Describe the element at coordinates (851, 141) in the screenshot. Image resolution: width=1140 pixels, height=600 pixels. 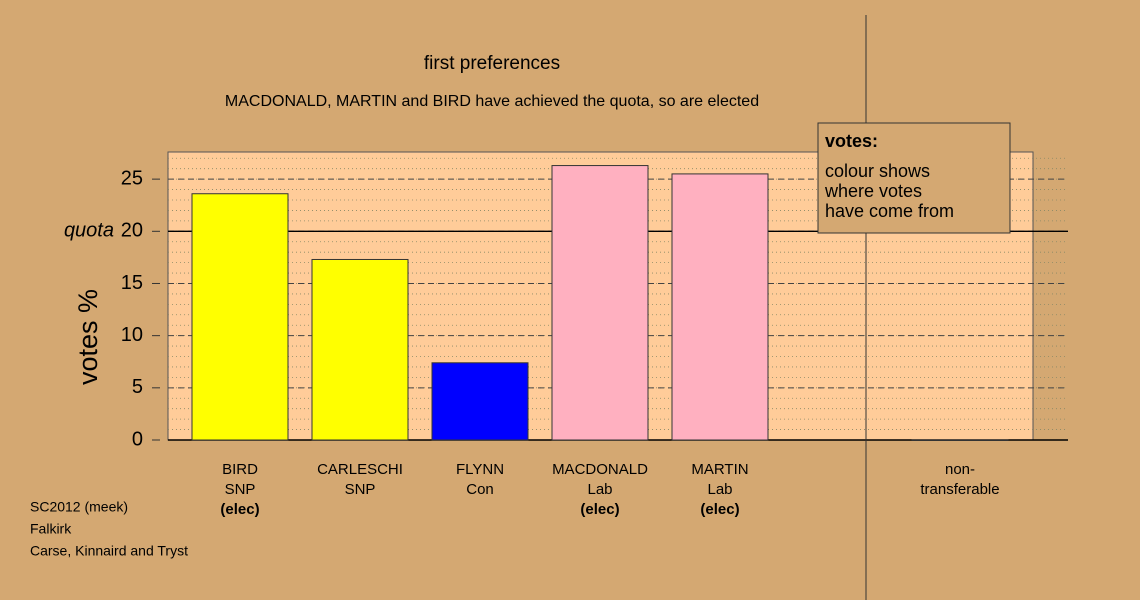
I see `legend-title: votes:` at that location.